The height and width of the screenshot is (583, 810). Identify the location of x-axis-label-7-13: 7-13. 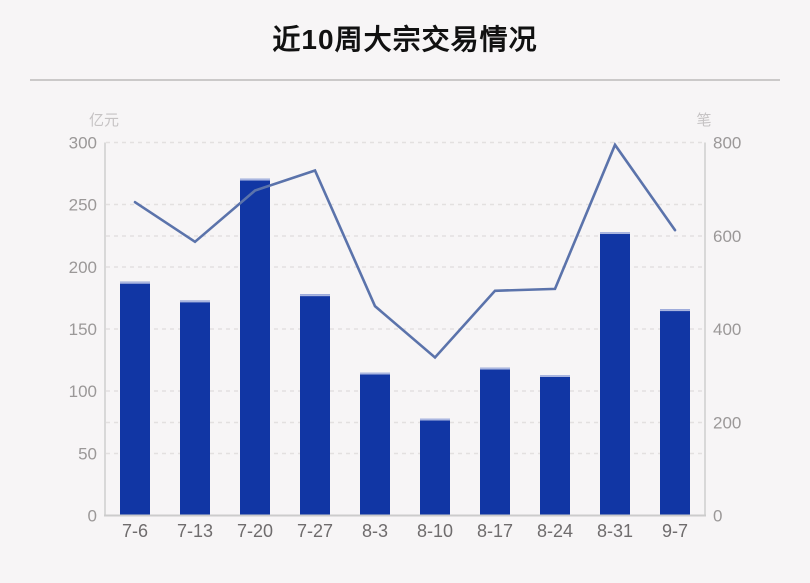
(195, 531).